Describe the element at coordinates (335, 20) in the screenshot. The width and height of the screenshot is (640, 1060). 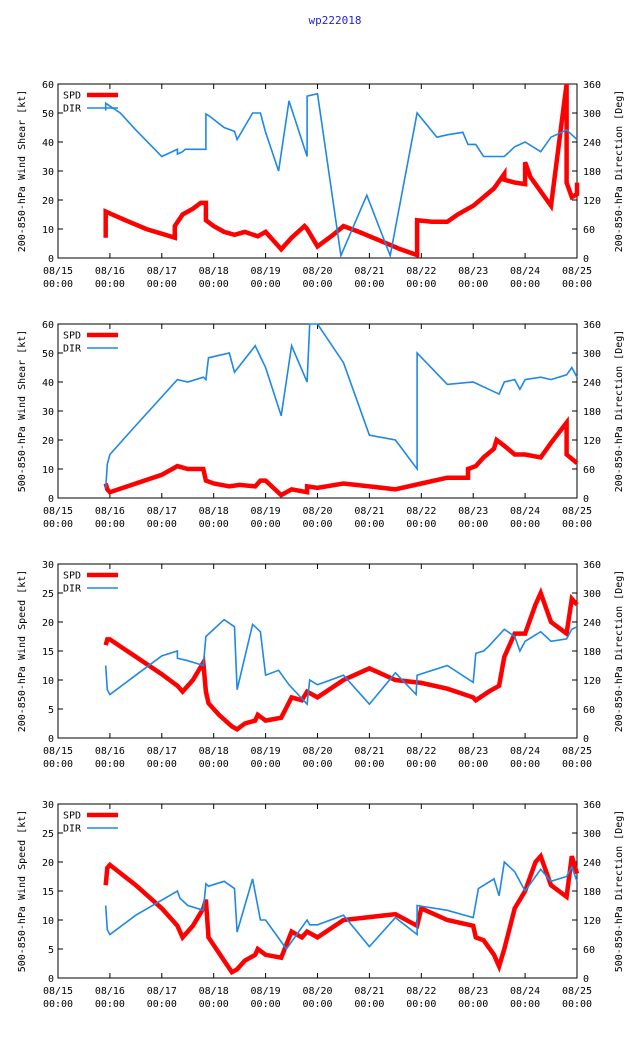
I see `figure-title: wp222018` at that location.